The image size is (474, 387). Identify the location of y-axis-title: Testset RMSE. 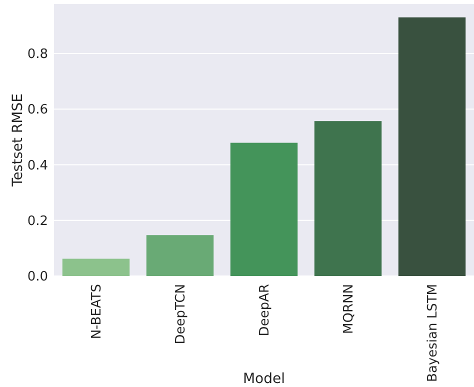
(18, 141).